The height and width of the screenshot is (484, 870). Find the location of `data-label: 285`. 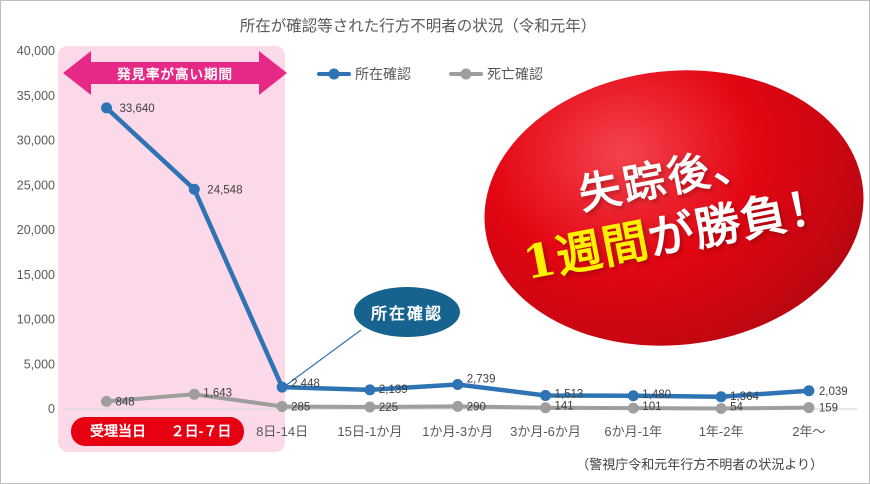

data-label: 285 is located at coordinates (300, 407).